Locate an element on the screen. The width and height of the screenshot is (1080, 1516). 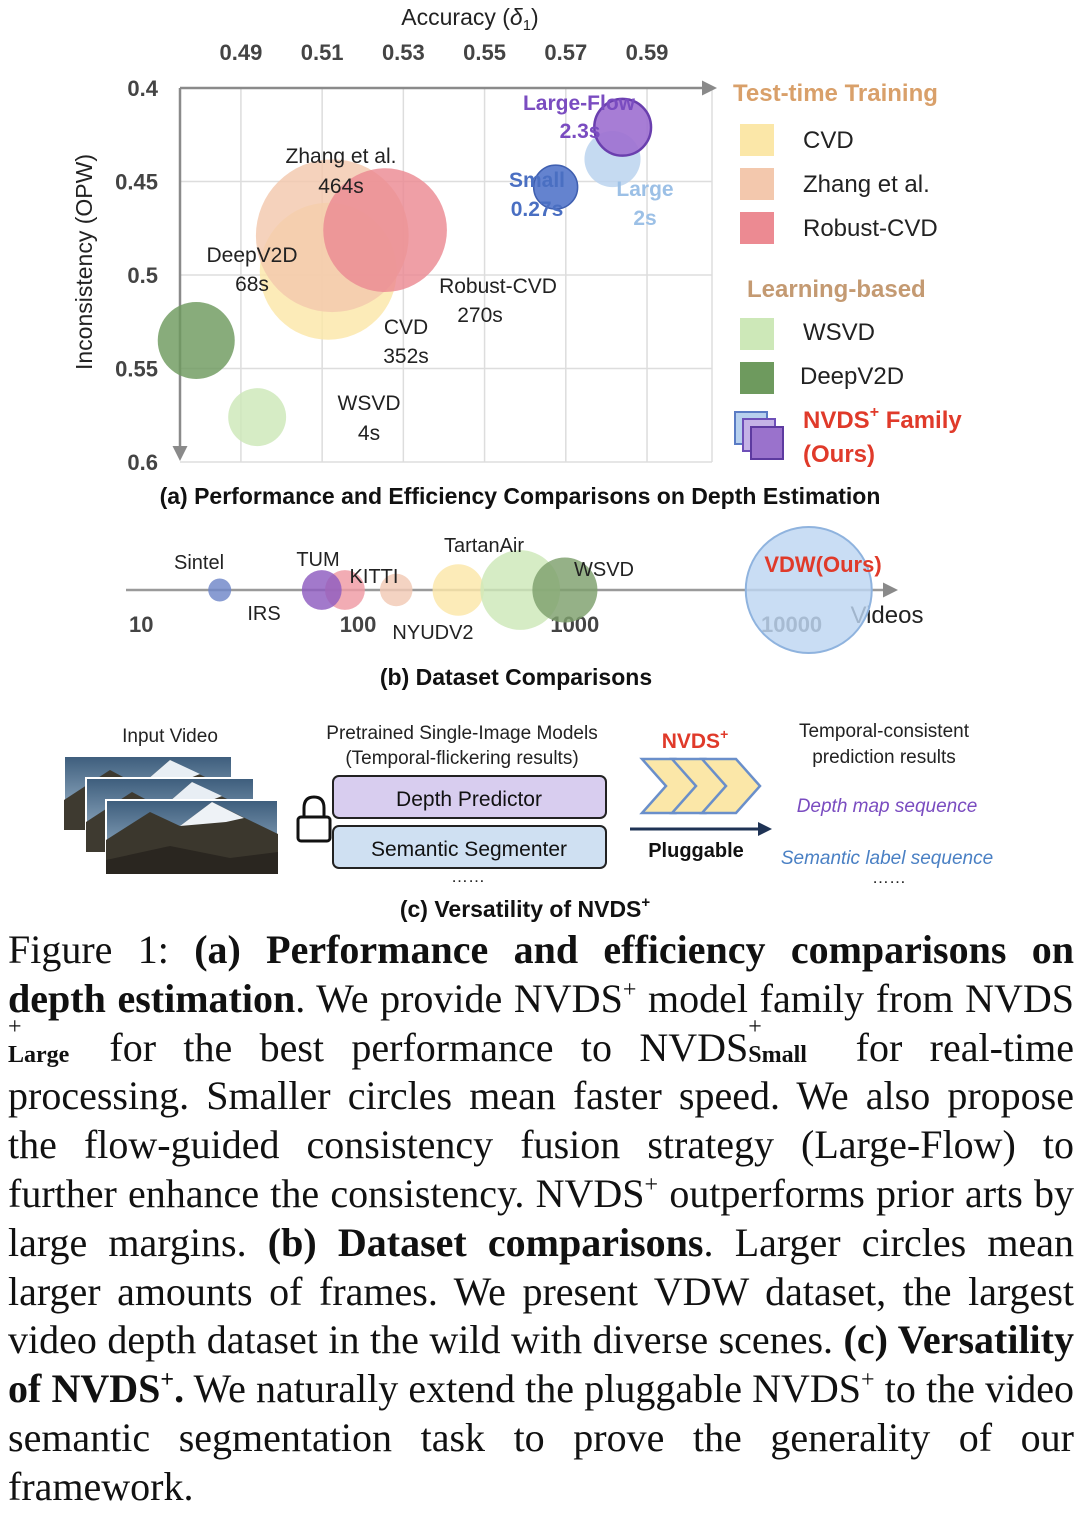
label-large-flow: Large-Flow is located at coordinates (579, 103).